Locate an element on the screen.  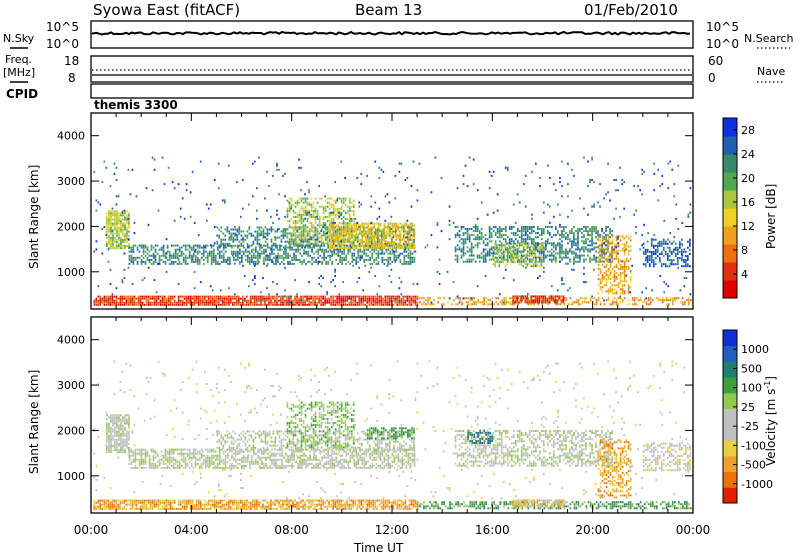
nsearch-tick-top: 10^5 is located at coordinates (722, 27).